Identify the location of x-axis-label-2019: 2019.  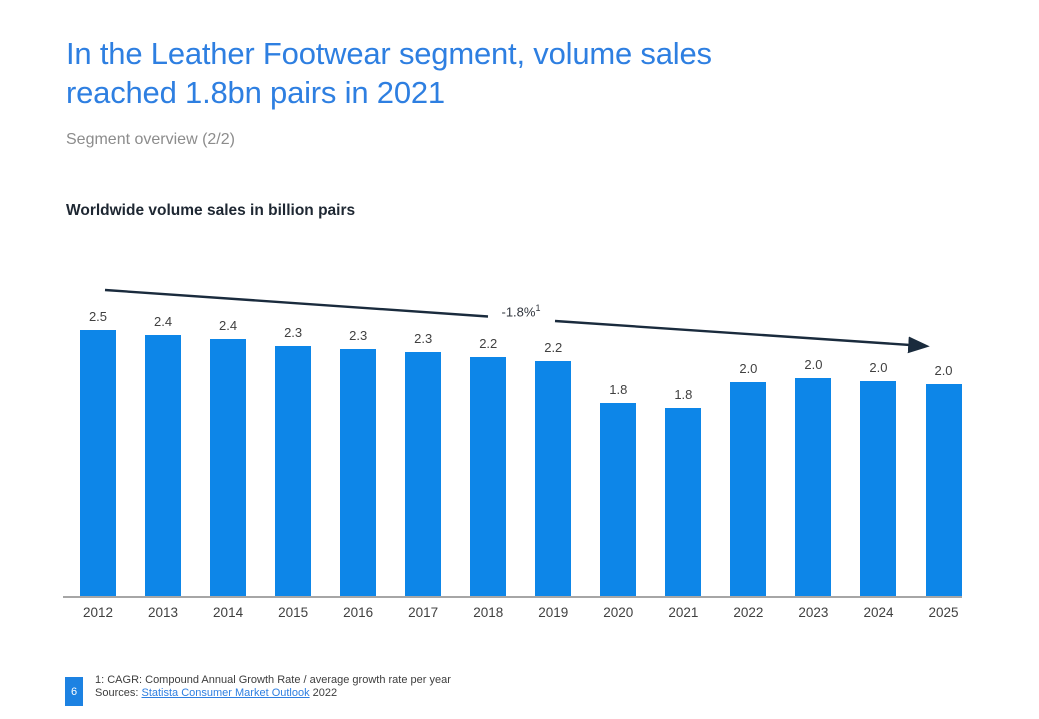
(553, 612).